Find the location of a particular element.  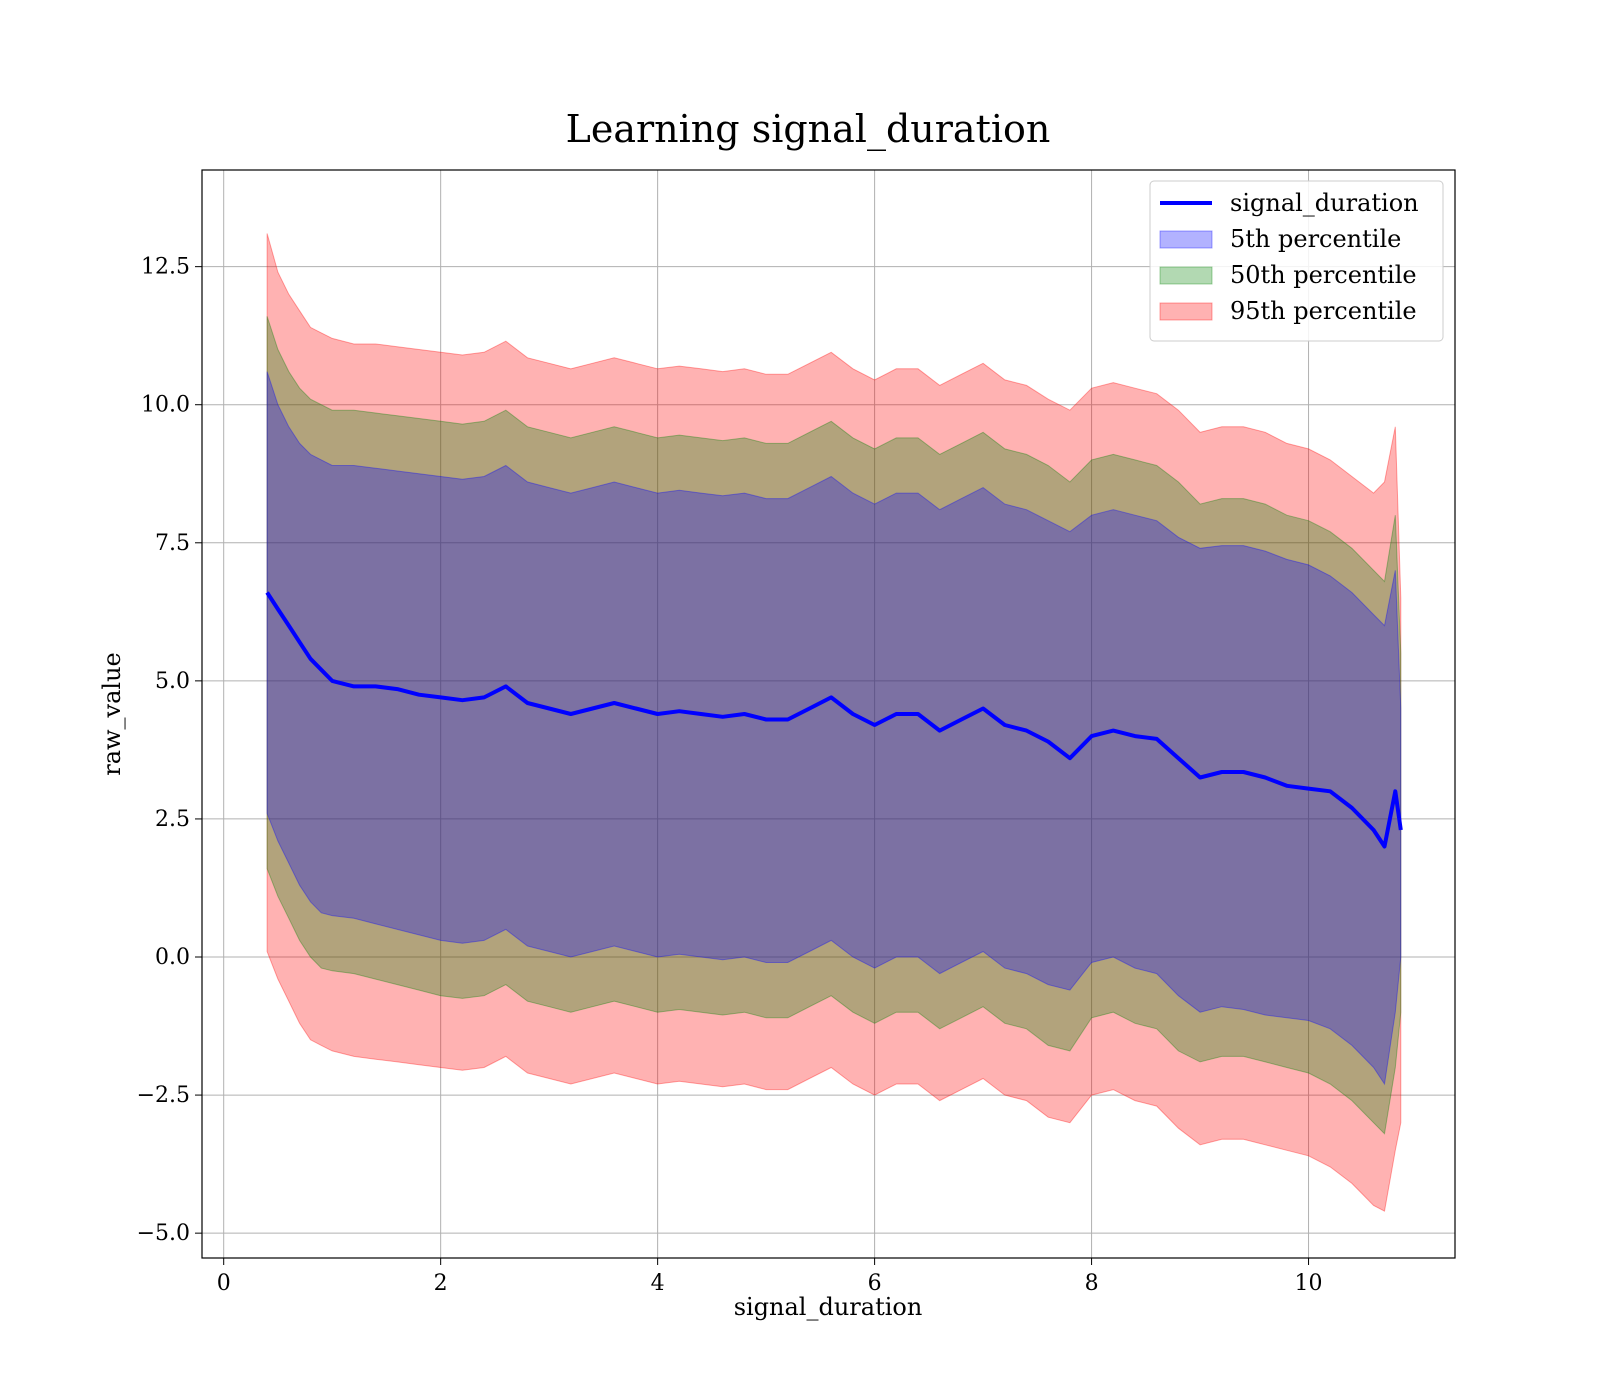

legend-label: 5th percentile is located at coordinates (1315, 239).